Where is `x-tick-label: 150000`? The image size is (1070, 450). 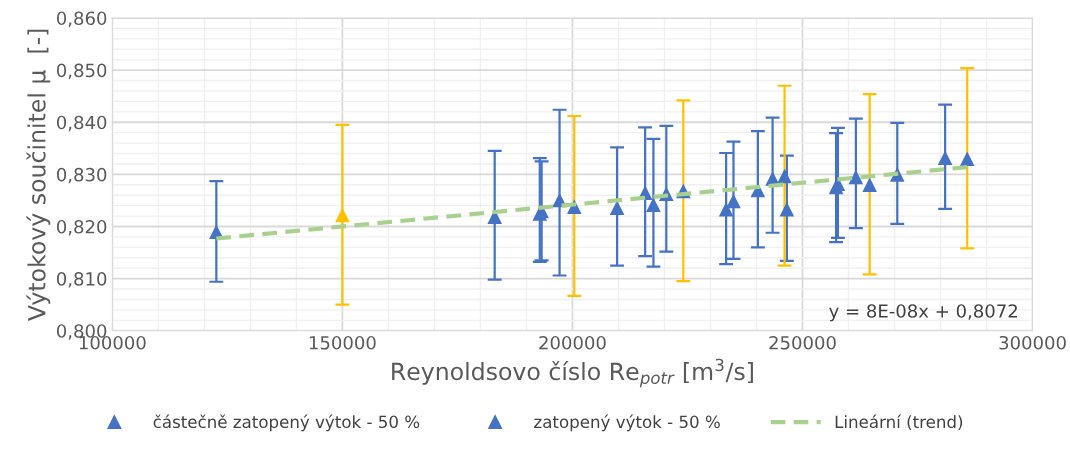
x-tick-label: 150000 is located at coordinates (342, 342).